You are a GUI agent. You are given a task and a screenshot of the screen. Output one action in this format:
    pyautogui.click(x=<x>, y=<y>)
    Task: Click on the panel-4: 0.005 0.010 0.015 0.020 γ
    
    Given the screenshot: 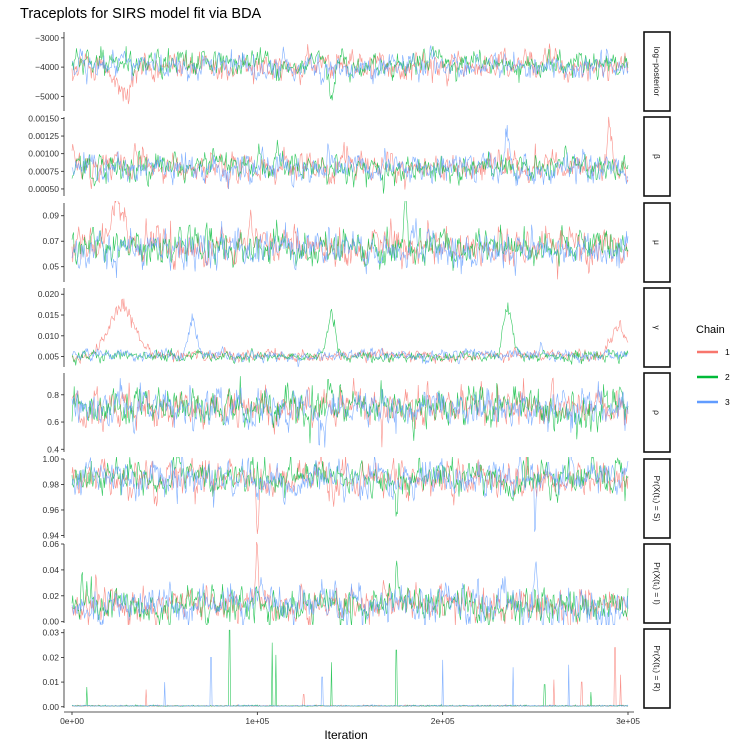 What is the action you would take?
    pyautogui.click(x=354, y=327)
    